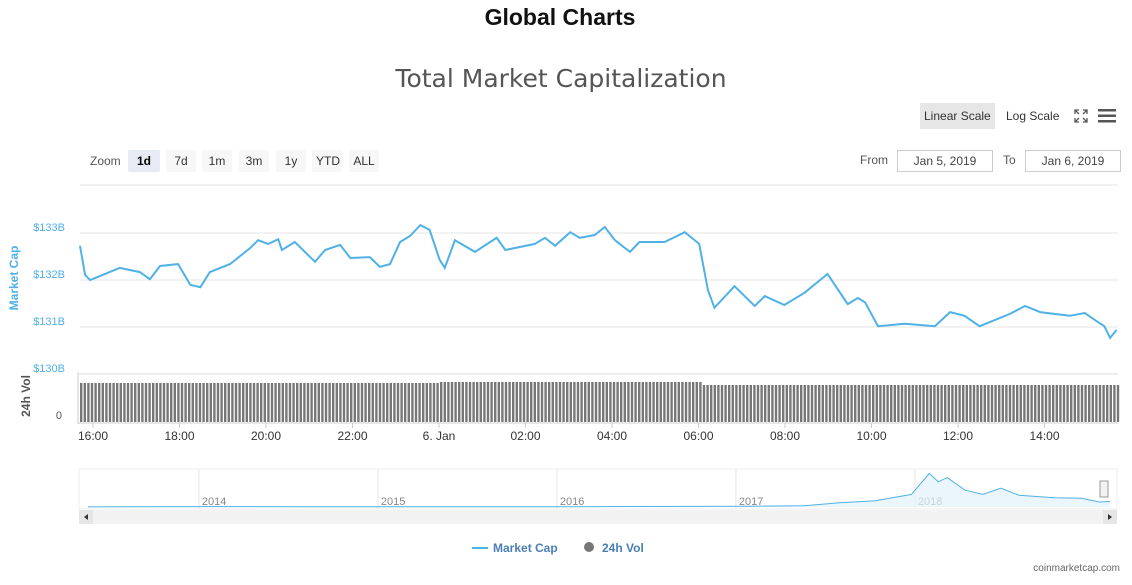 The image size is (1132, 585). What do you see at coordinates (14, 278) in the screenshot?
I see `y-axis-title: Market Cap` at bounding box center [14, 278].